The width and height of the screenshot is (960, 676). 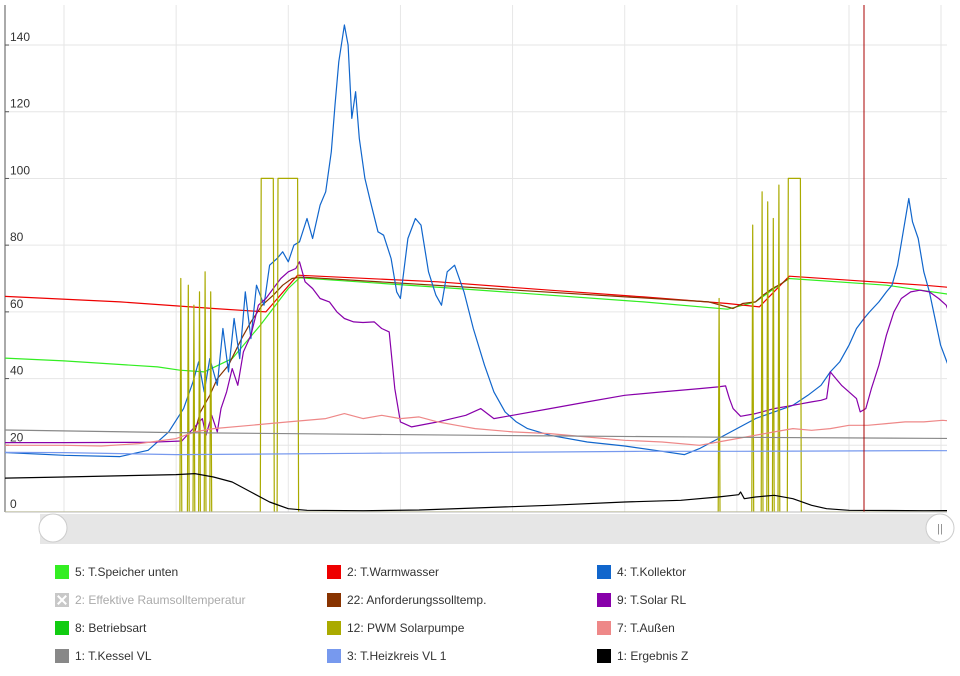 I want to click on legend-item: 3: T.Heizkreis VL 1, so click(x=386, y=656).